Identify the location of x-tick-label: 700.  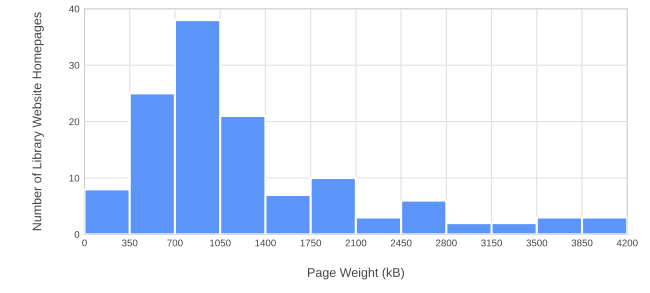
(175, 243).